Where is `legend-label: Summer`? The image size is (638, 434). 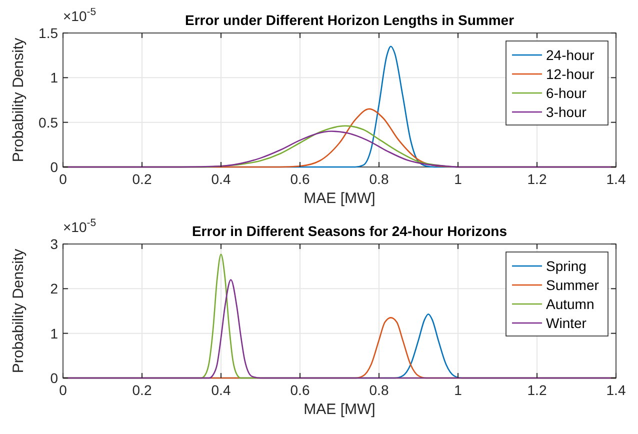 legend-label: Summer is located at coordinates (573, 285).